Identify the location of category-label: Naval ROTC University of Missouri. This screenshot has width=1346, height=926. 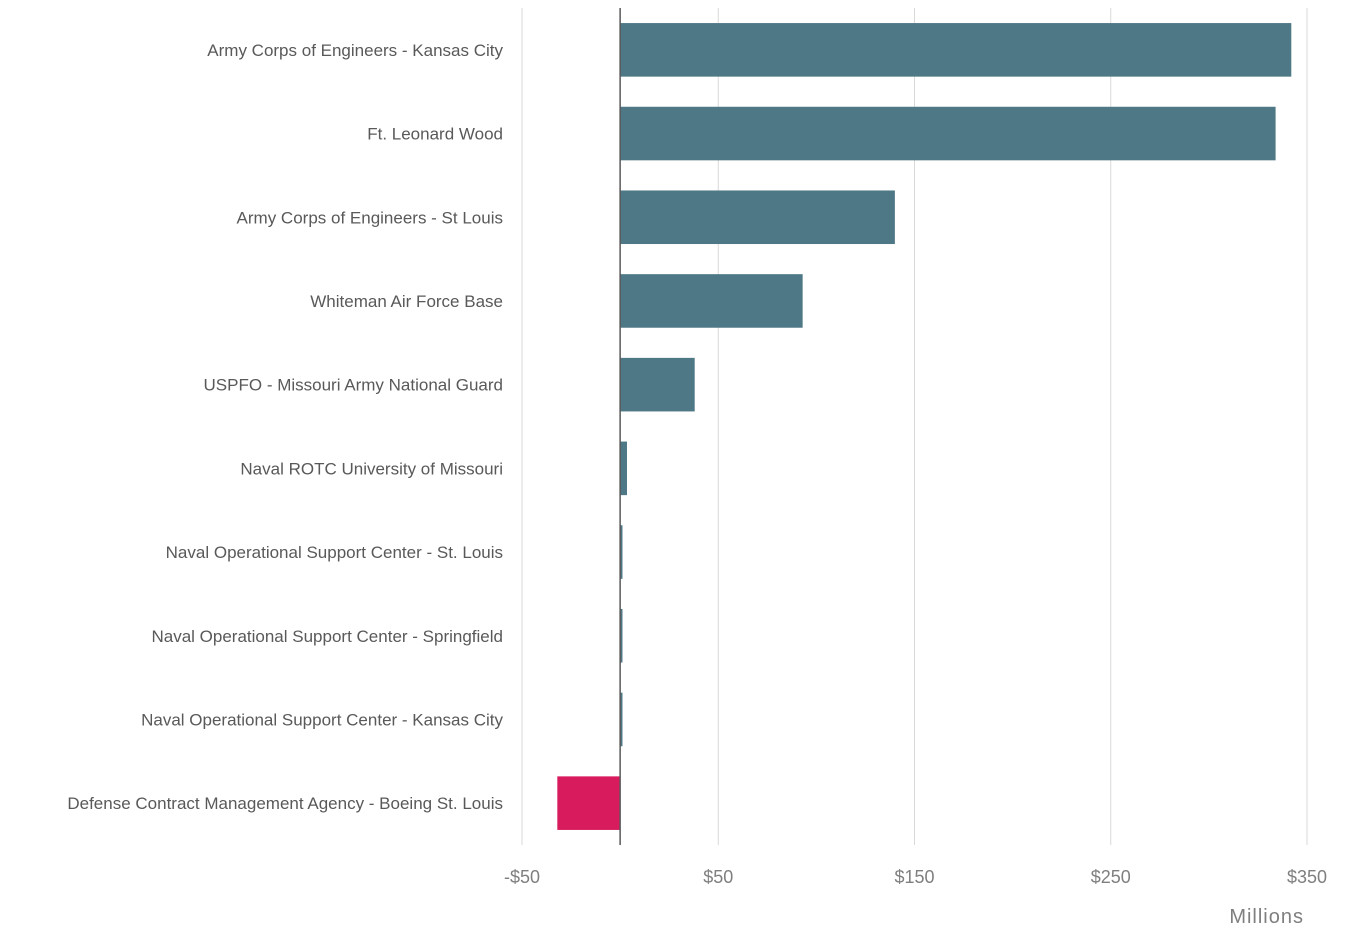
(371, 468).